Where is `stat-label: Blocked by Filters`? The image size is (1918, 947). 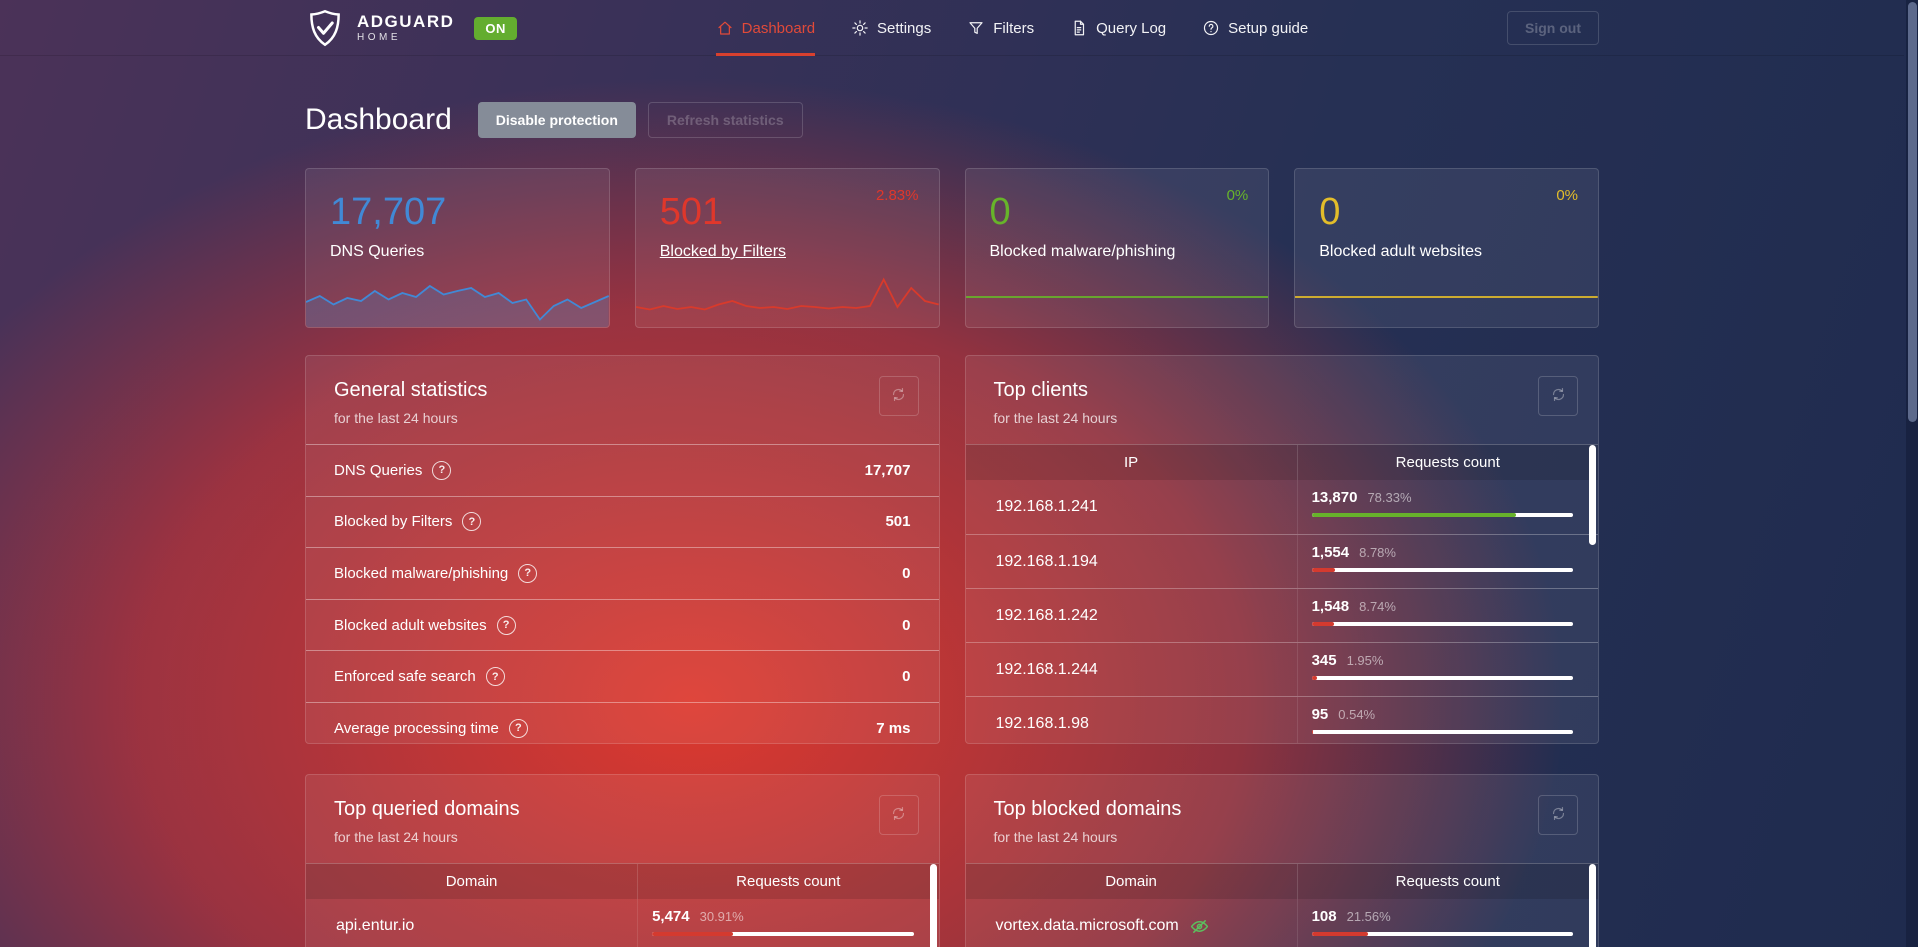
stat-label: Blocked by Filters is located at coordinates (723, 251).